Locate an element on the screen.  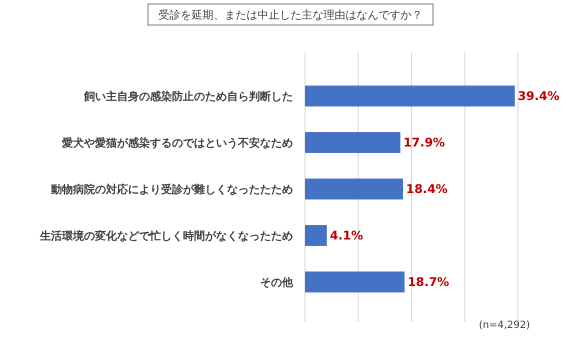
y-tick-label: 動物病院の対応により受診が難しくなったたため is located at coordinates (171, 189).